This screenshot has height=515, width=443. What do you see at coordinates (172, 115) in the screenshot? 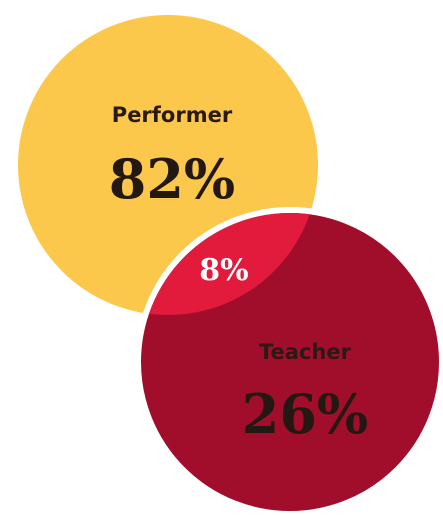
I see `performer-label: Performer` at bounding box center [172, 115].